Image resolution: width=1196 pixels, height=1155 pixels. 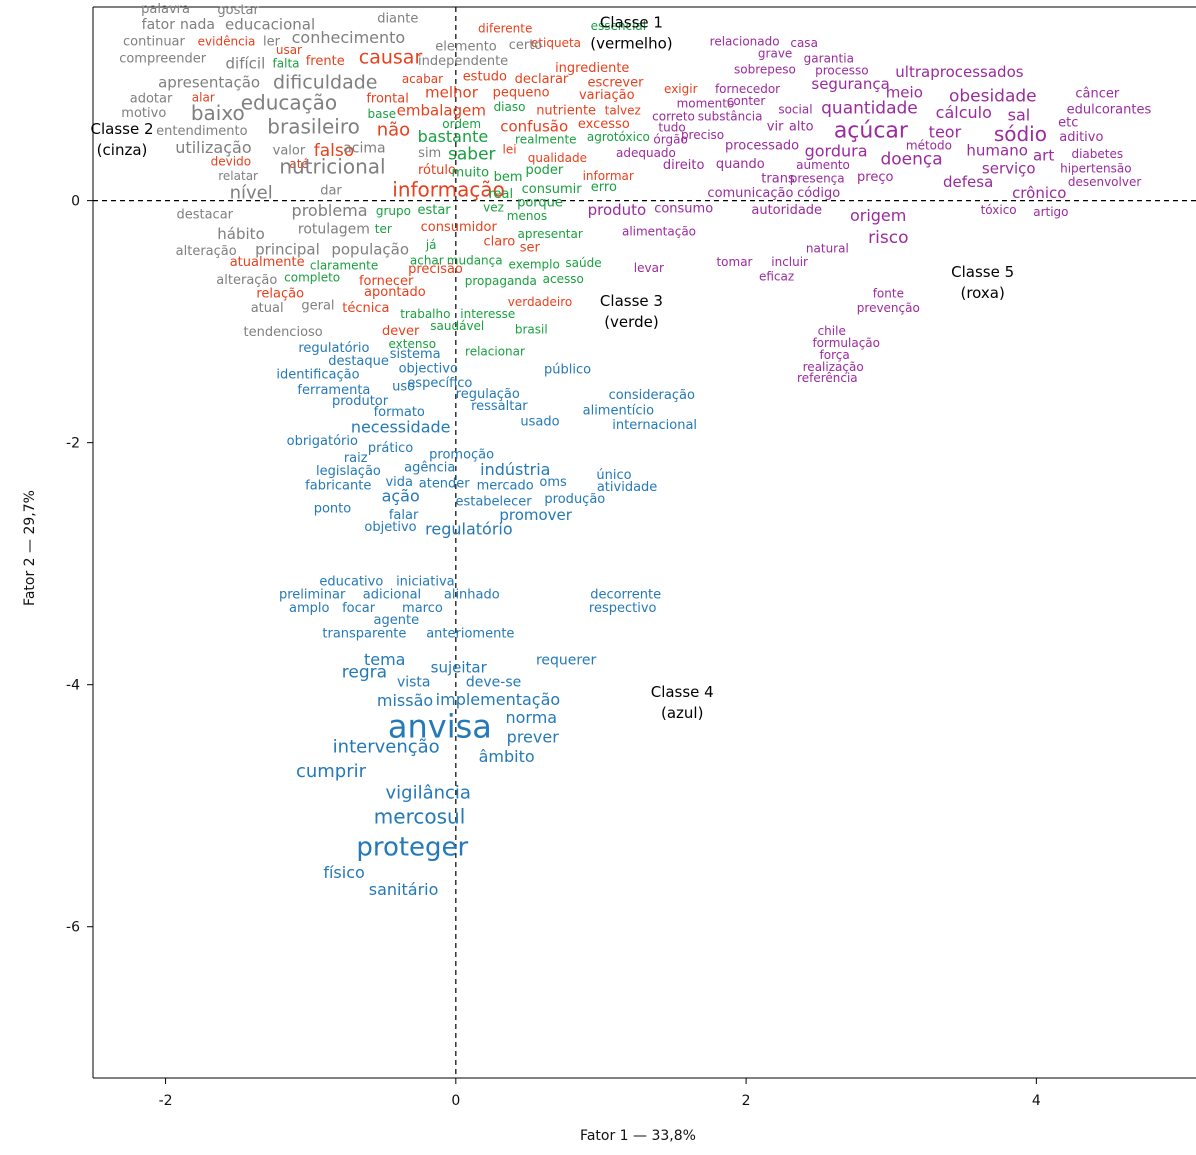 I want to click on word-point-class-4: requerer, so click(x=566, y=660).